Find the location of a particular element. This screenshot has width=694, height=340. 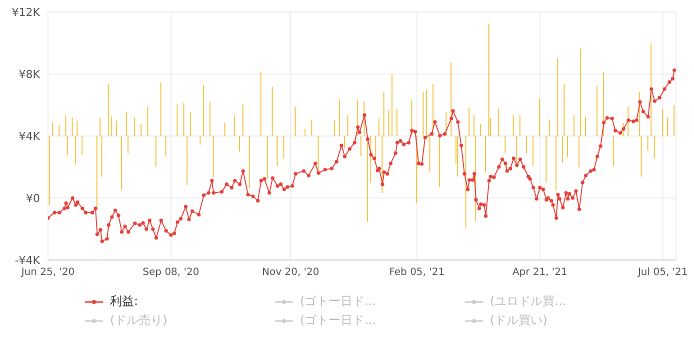

x-tick-label: Jul 05, '21 is located at coordinates (662, 272).